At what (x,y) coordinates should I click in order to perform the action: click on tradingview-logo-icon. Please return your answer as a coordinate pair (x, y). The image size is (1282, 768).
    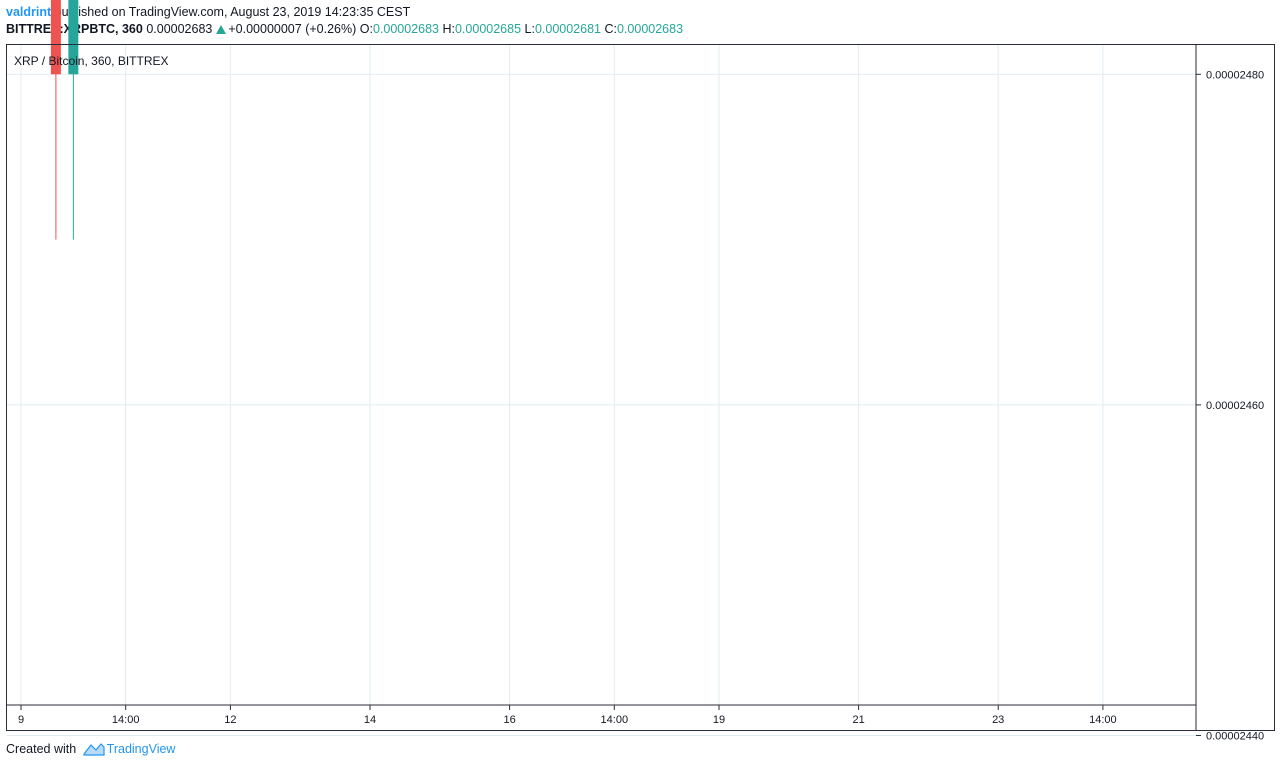
    Looking at the image, I should click on (94, 749).